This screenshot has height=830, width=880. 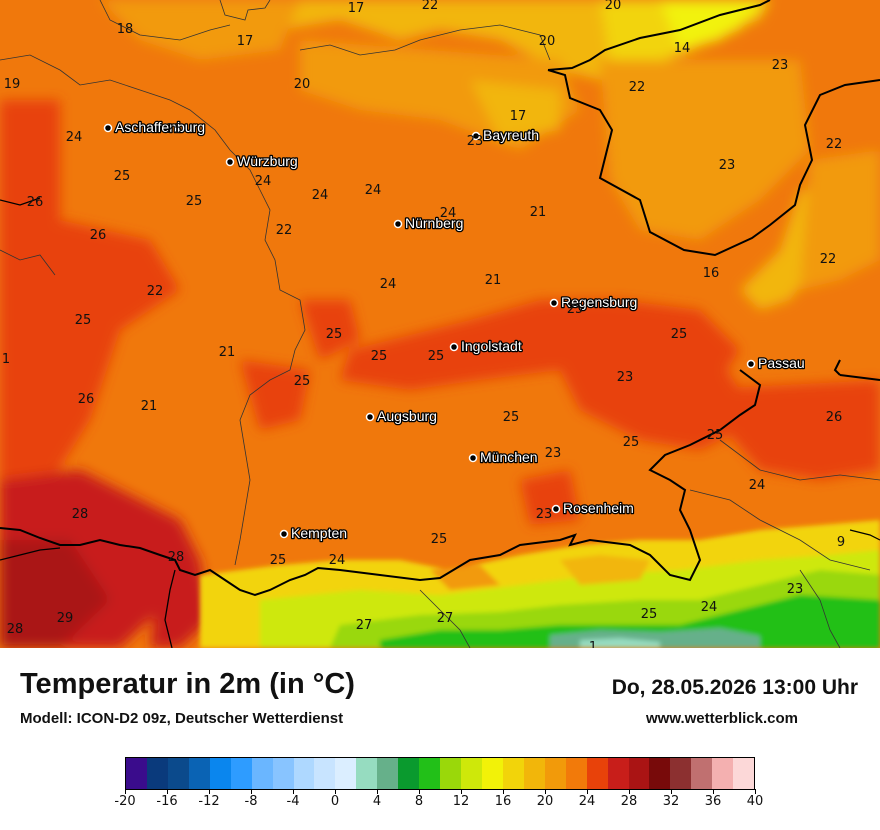 I want to click on legend-tick-label: 16, so click(x=503, y=801).